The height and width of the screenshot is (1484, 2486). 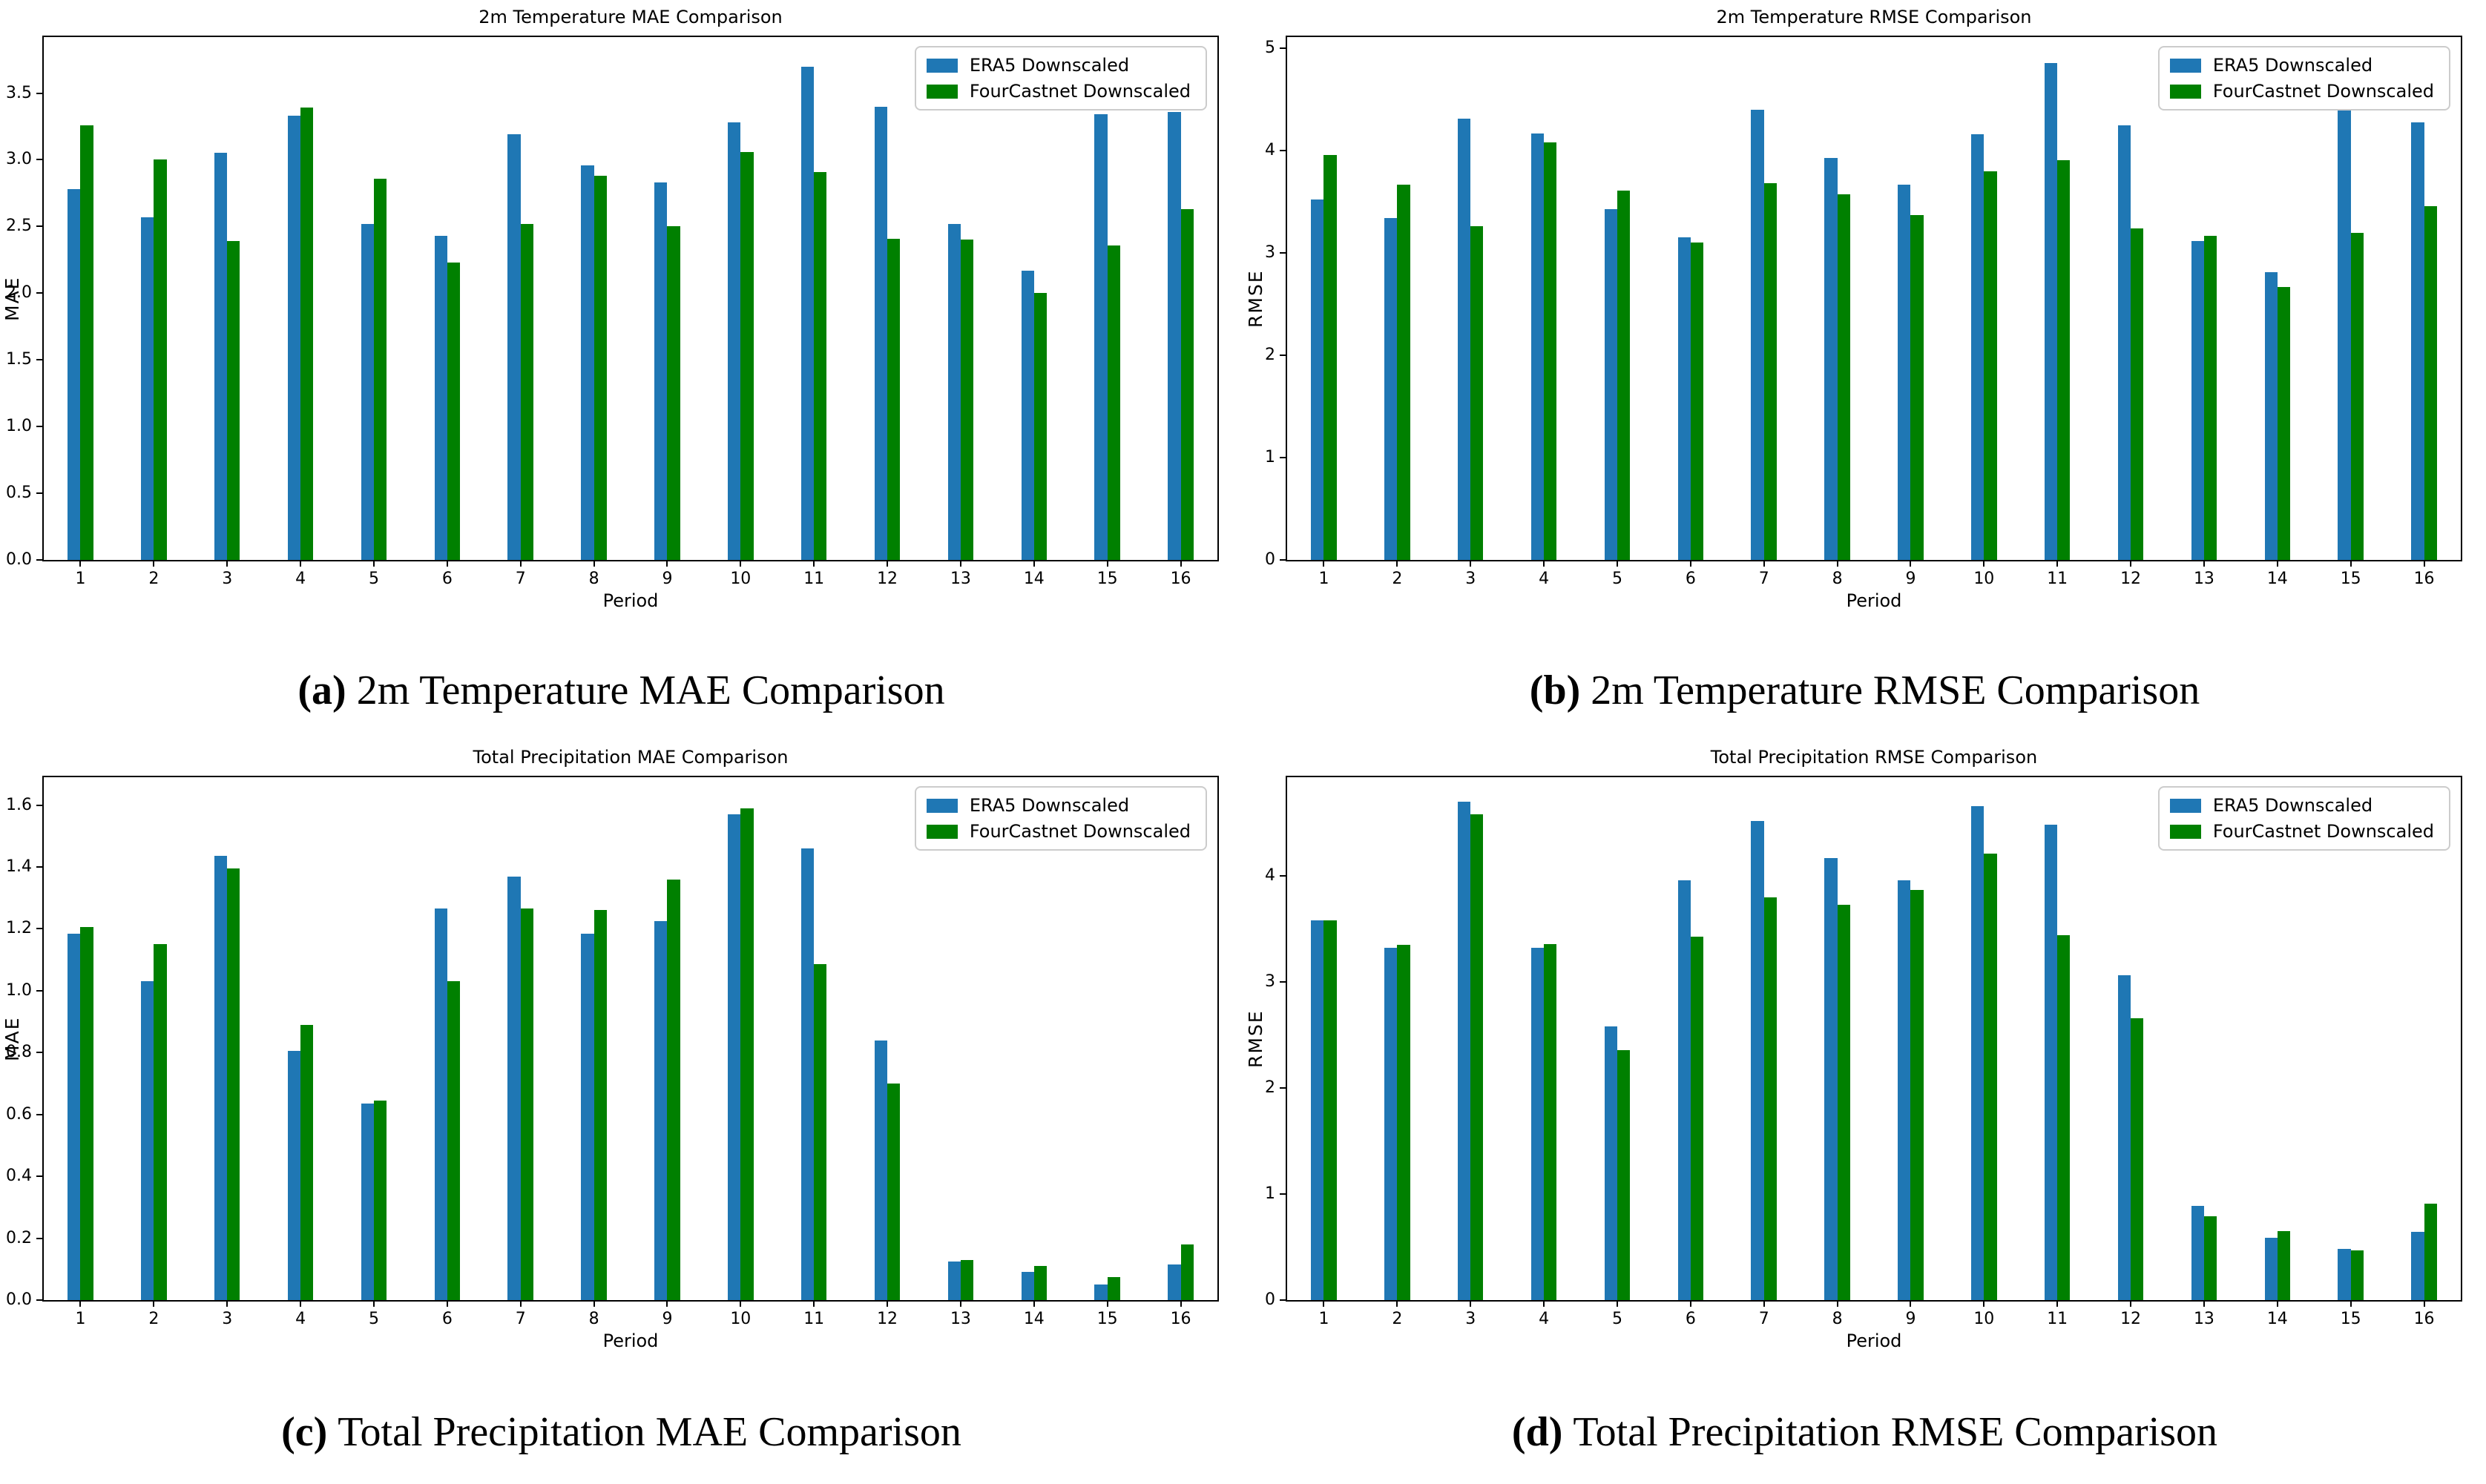 What do you see at coordinates (1049, 806) in the screenshot?
I see `legend-label-era5: ERA5 Downscaled` at bounding box center [1049, 806].